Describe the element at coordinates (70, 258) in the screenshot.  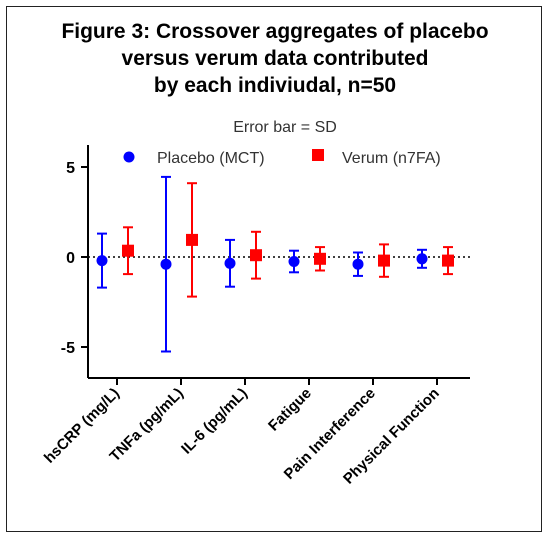
I see `y-tick-label: 0` at that location.